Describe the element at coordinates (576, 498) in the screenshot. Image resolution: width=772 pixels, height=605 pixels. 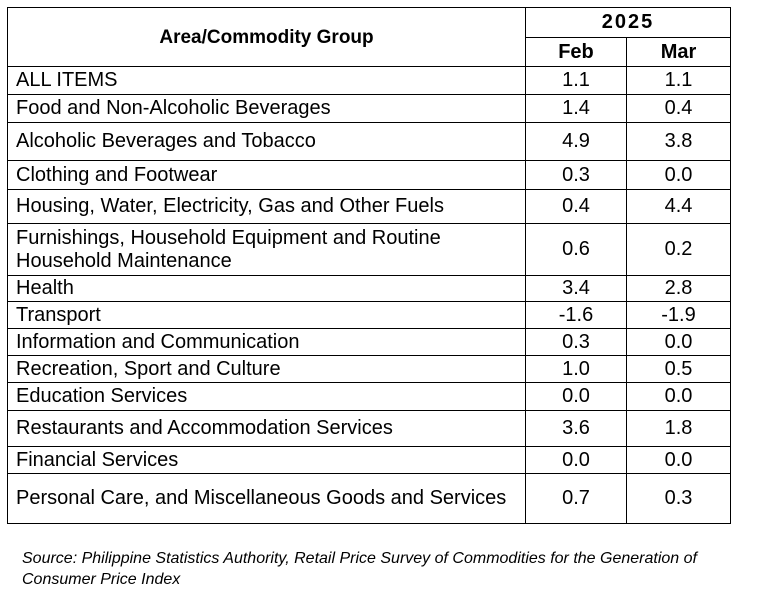
I see `feb-value-cell: 0.7` at that location.